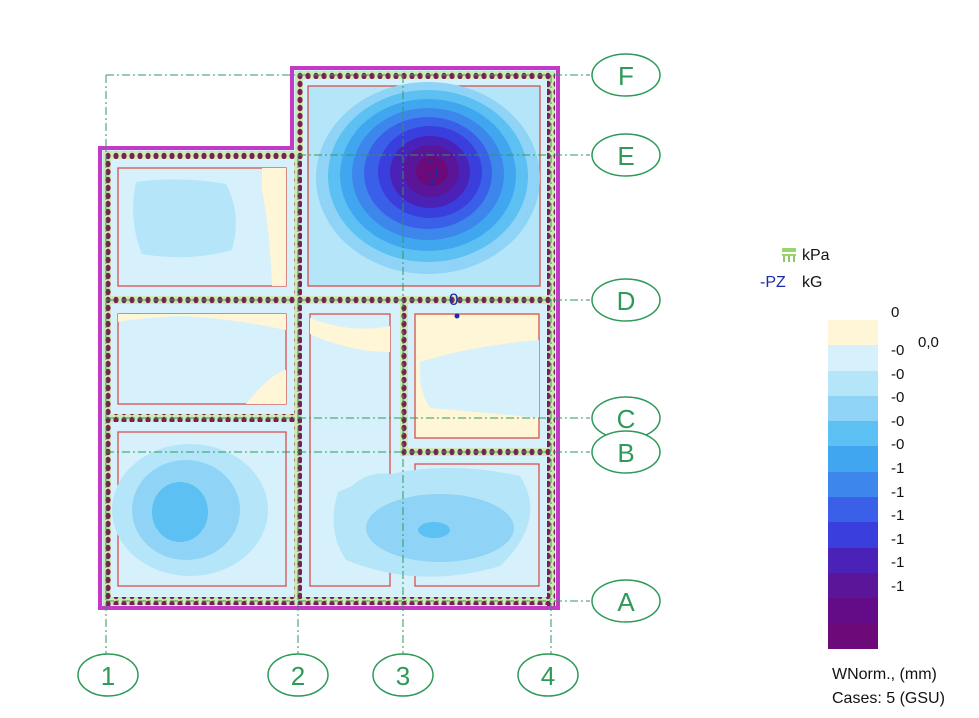 The width and height of the screenshot is (979, 718). I want to click on svg-text: 4, so click(548, 676).